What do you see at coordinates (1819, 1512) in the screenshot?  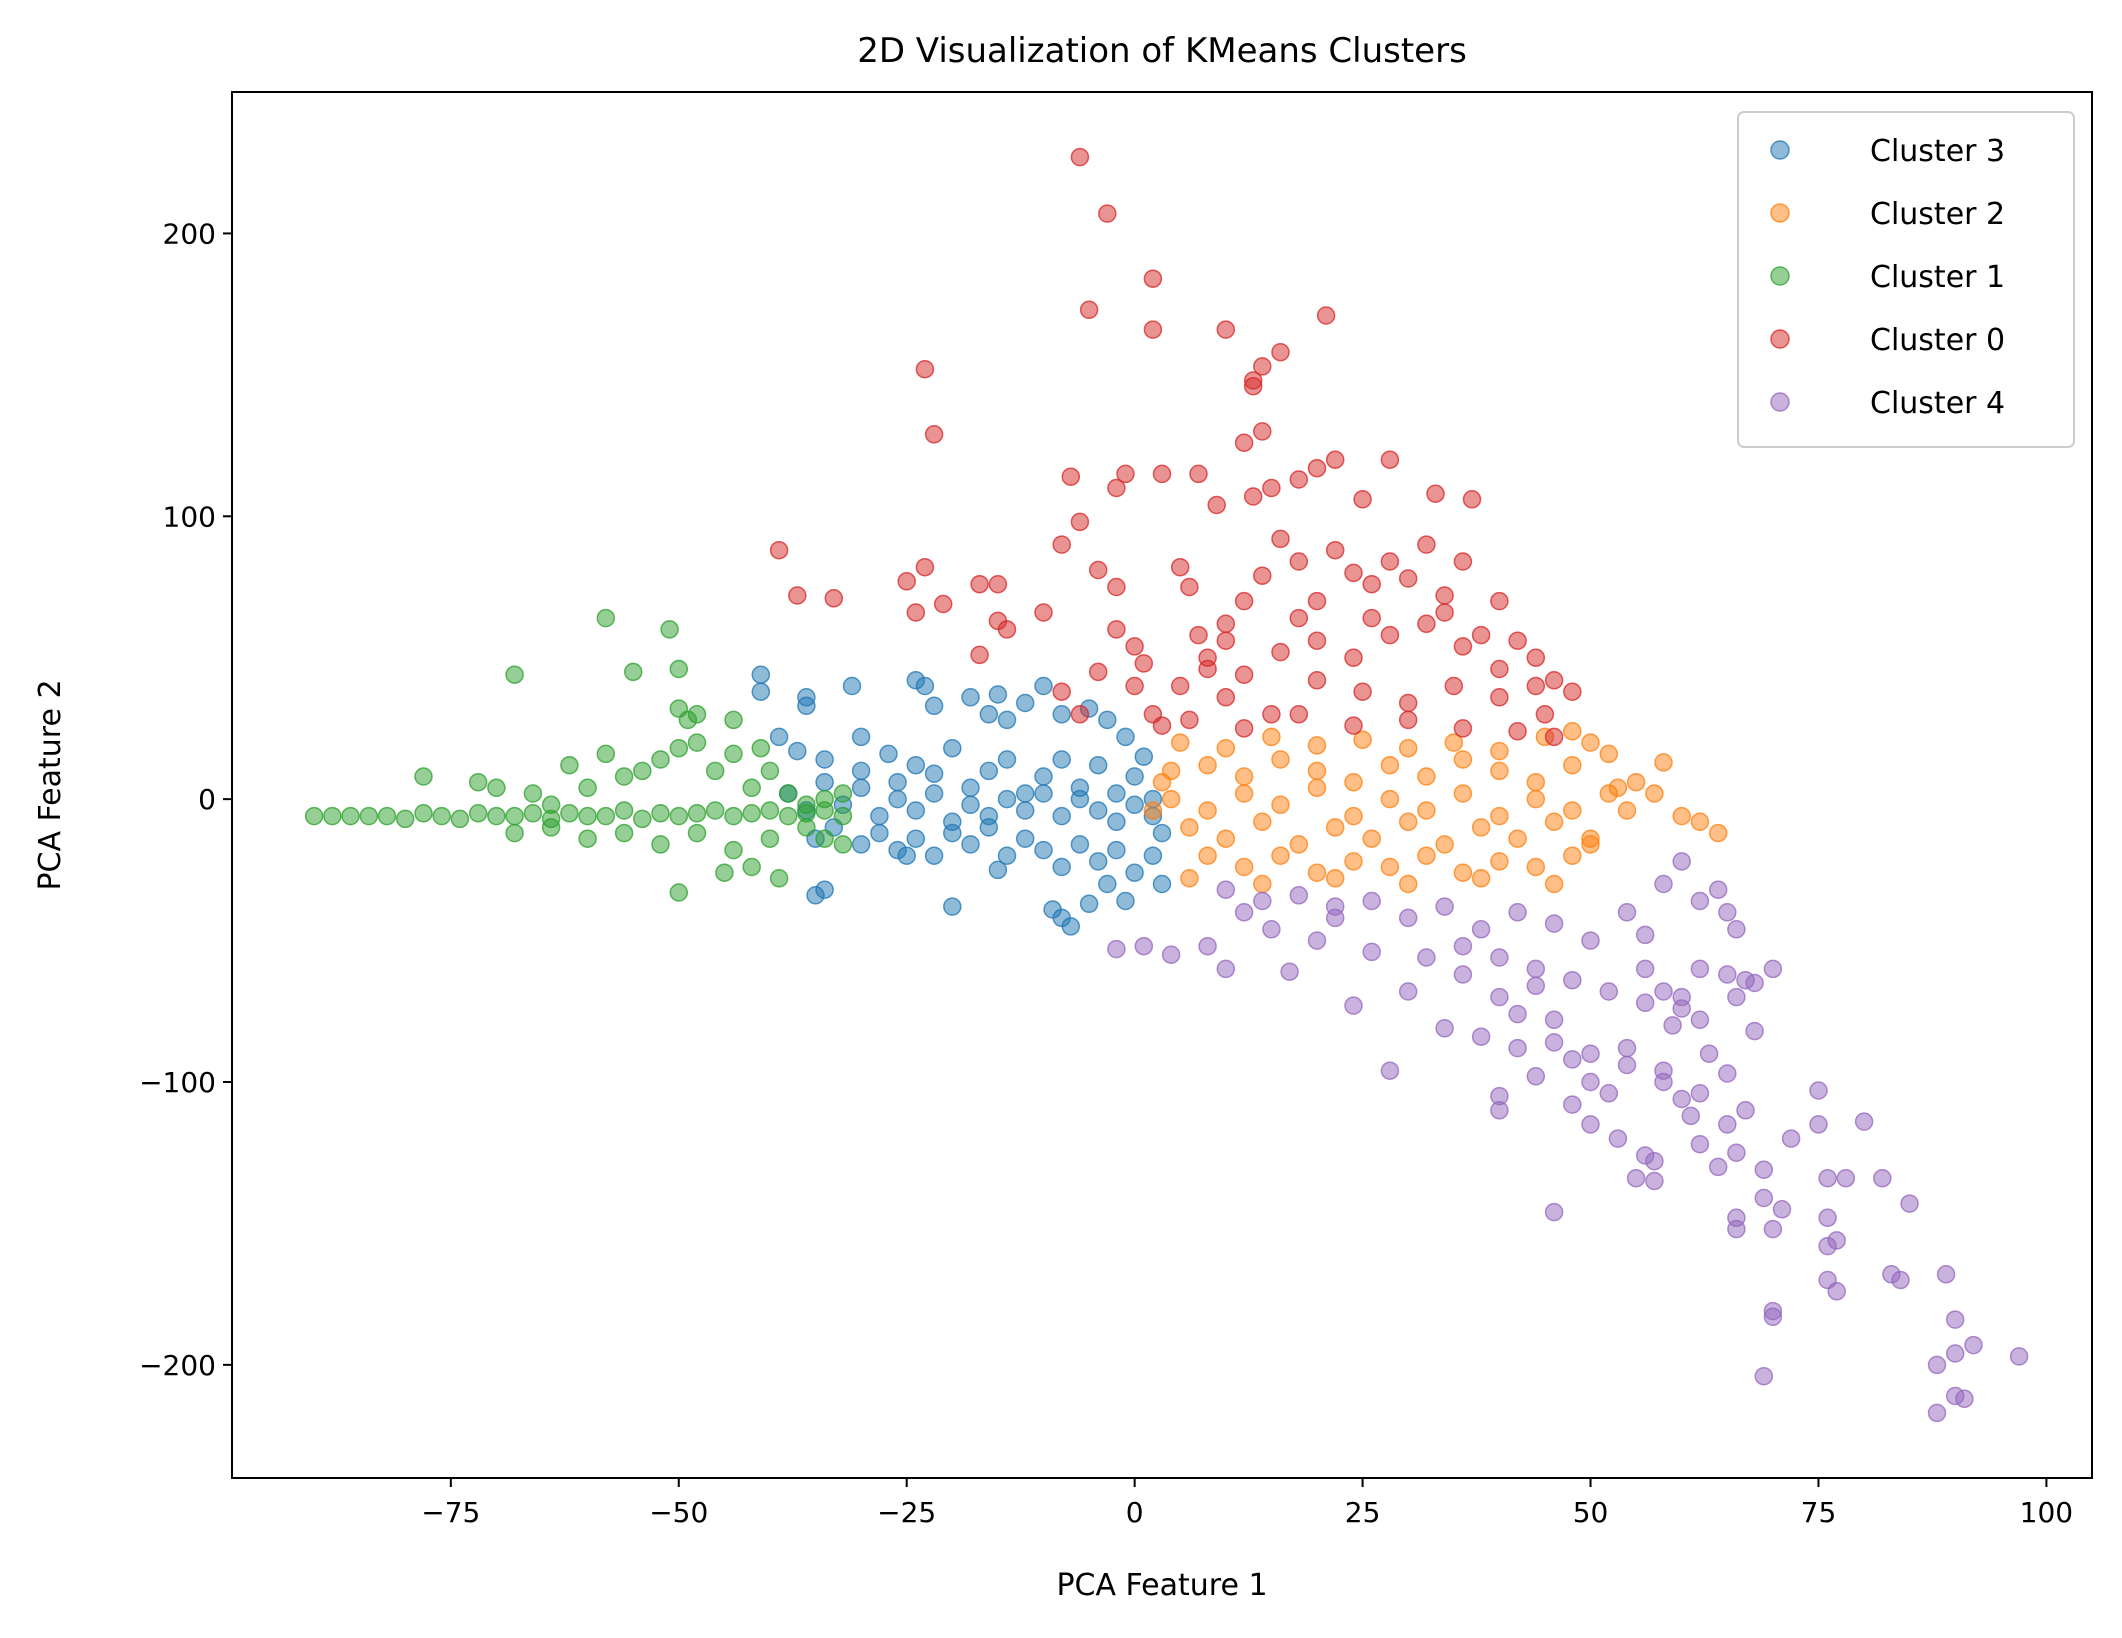 I see `x-tick-label: 75` at bounding box center [1819, 1512].